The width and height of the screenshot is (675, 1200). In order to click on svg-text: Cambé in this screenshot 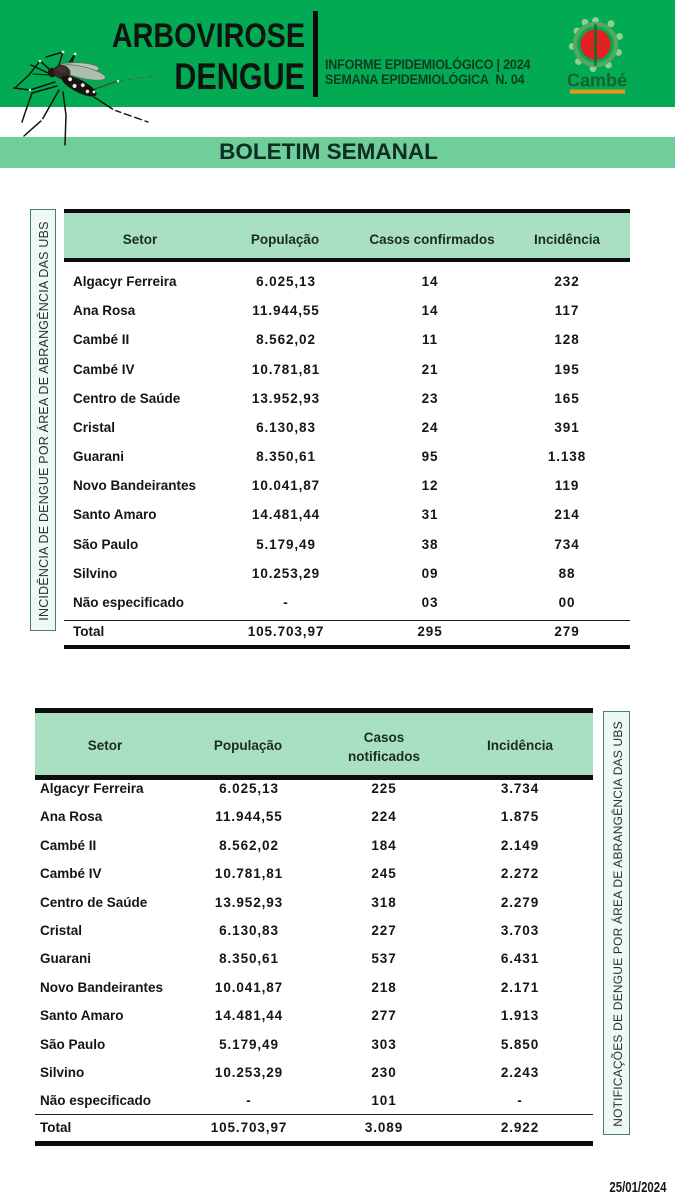, I will do `click(597, 81)`.